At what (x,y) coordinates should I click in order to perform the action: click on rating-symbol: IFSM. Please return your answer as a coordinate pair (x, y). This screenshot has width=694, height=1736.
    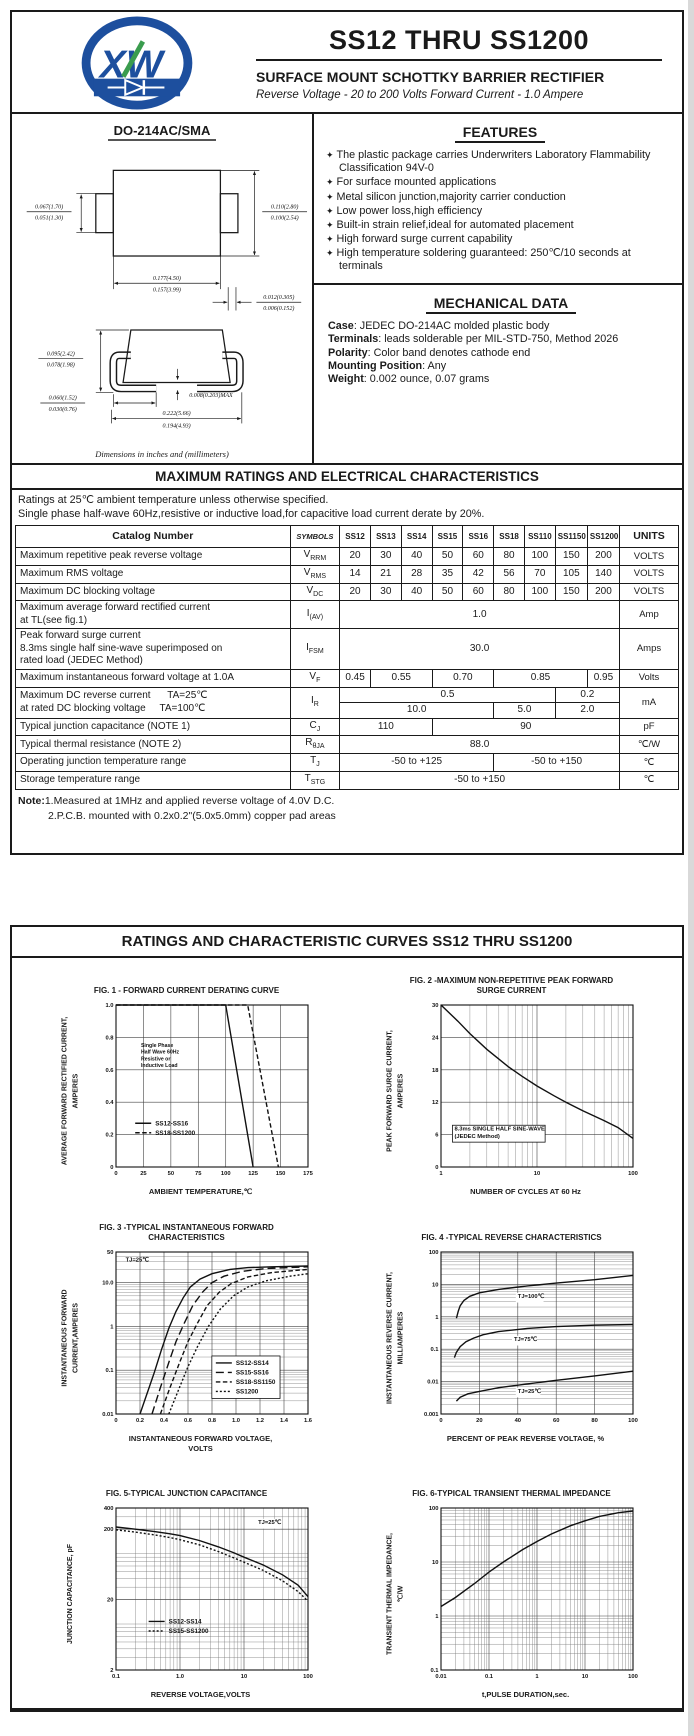
    Looking at the image, I should click on (315, 649).